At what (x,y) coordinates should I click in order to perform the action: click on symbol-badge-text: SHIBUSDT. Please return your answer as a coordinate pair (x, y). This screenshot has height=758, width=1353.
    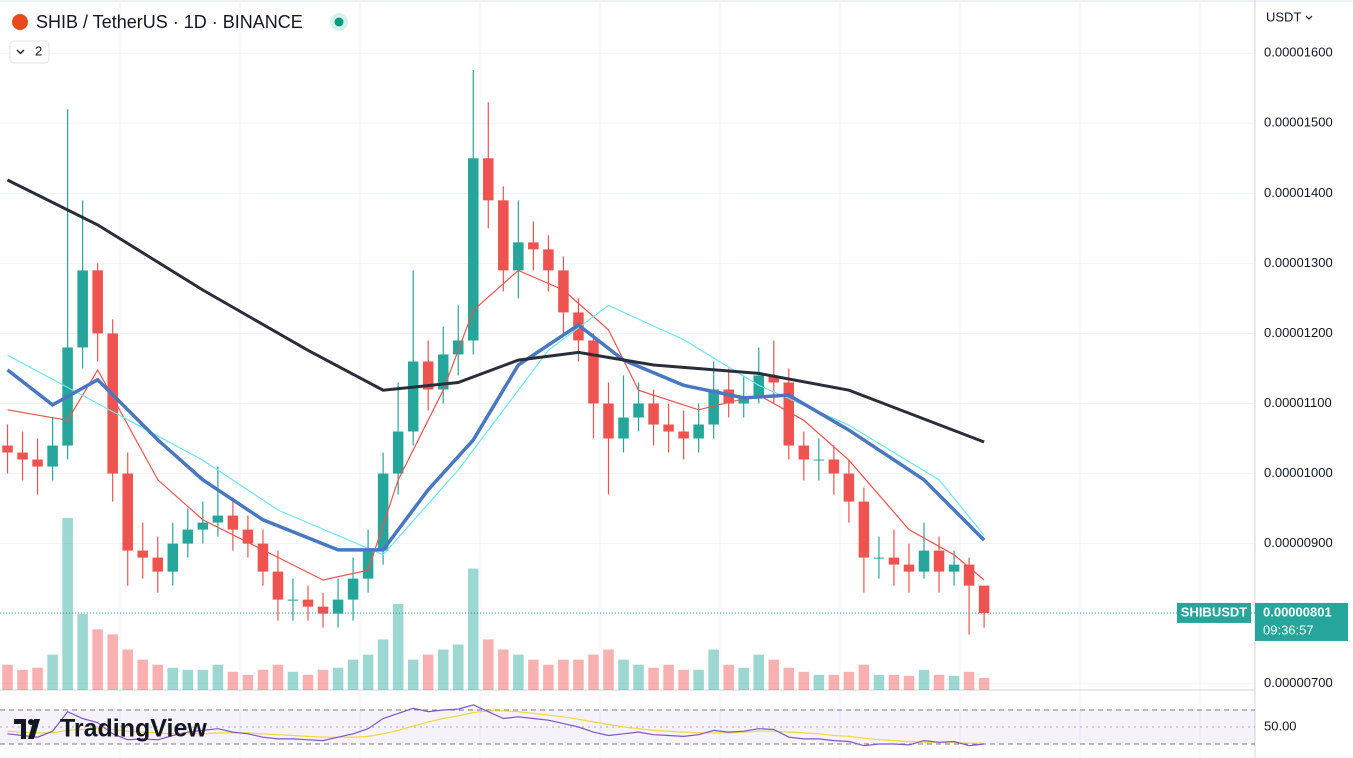
    Looking at the image, I should click on (1214, 611).